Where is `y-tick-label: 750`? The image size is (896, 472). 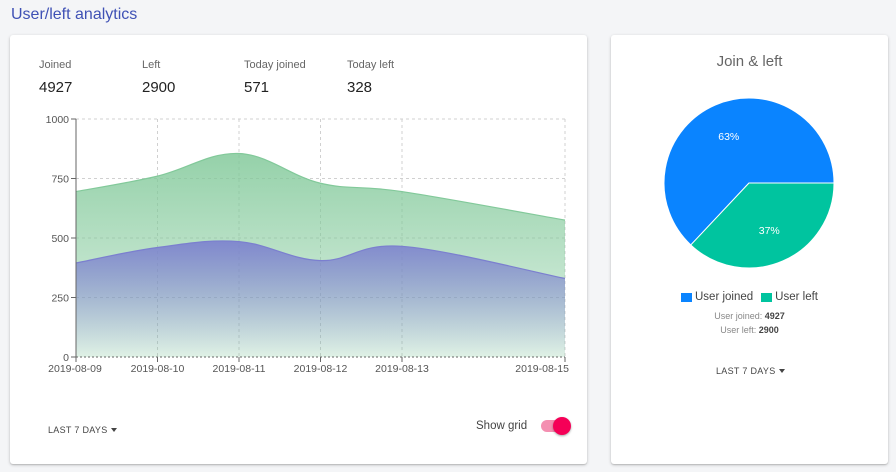
y-tick-label: 750 is located at coordinates (60, 180).